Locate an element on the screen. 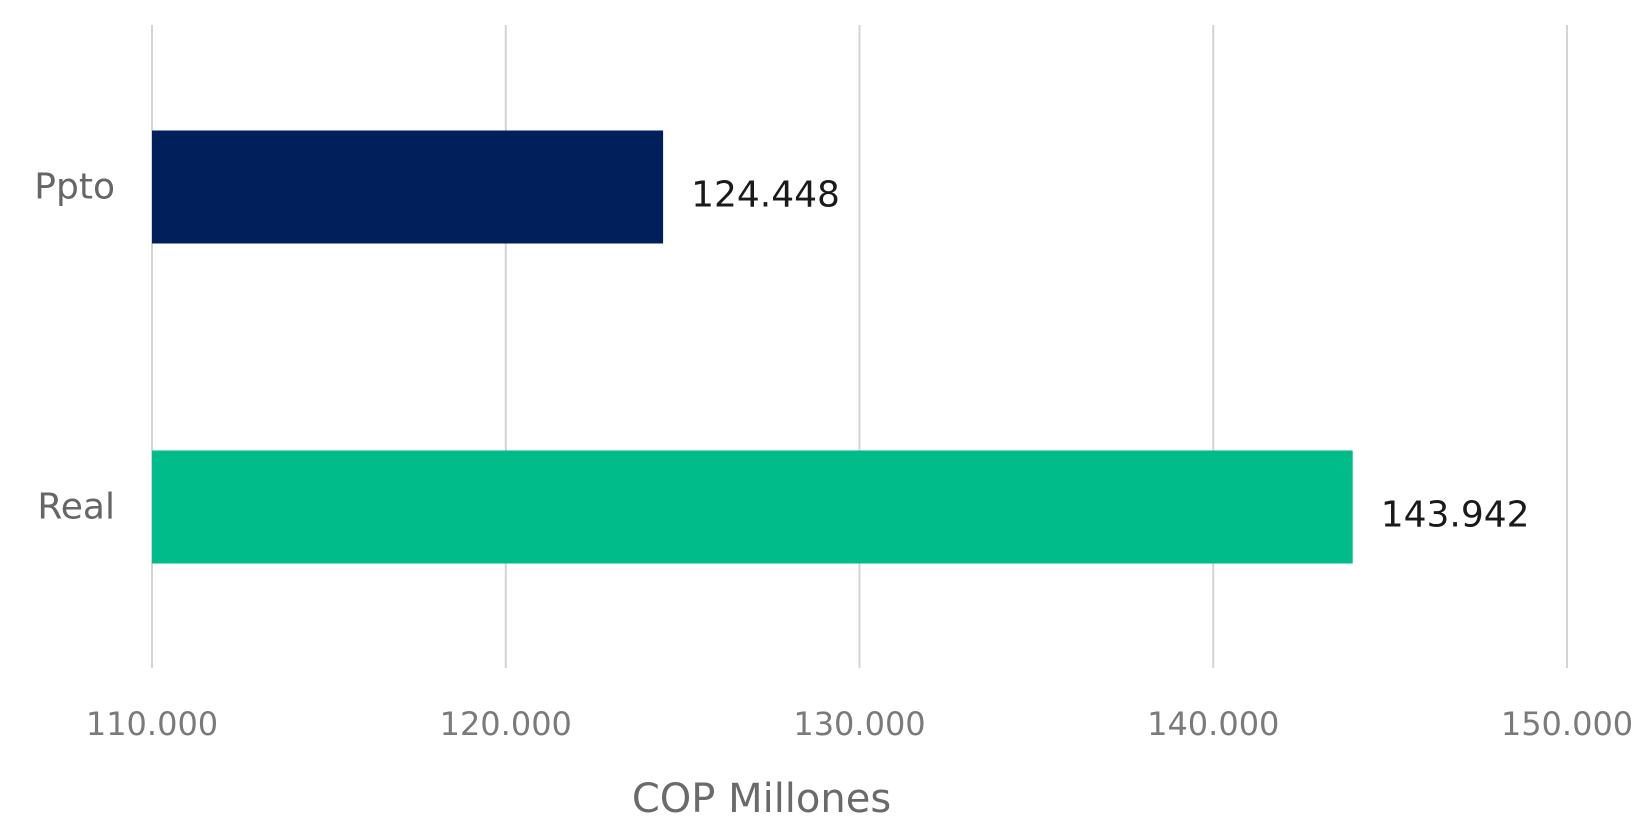 Image resolution: width=1644 pixels, height=838 pixels. category-label: Real is located at coordinates (76, 507).